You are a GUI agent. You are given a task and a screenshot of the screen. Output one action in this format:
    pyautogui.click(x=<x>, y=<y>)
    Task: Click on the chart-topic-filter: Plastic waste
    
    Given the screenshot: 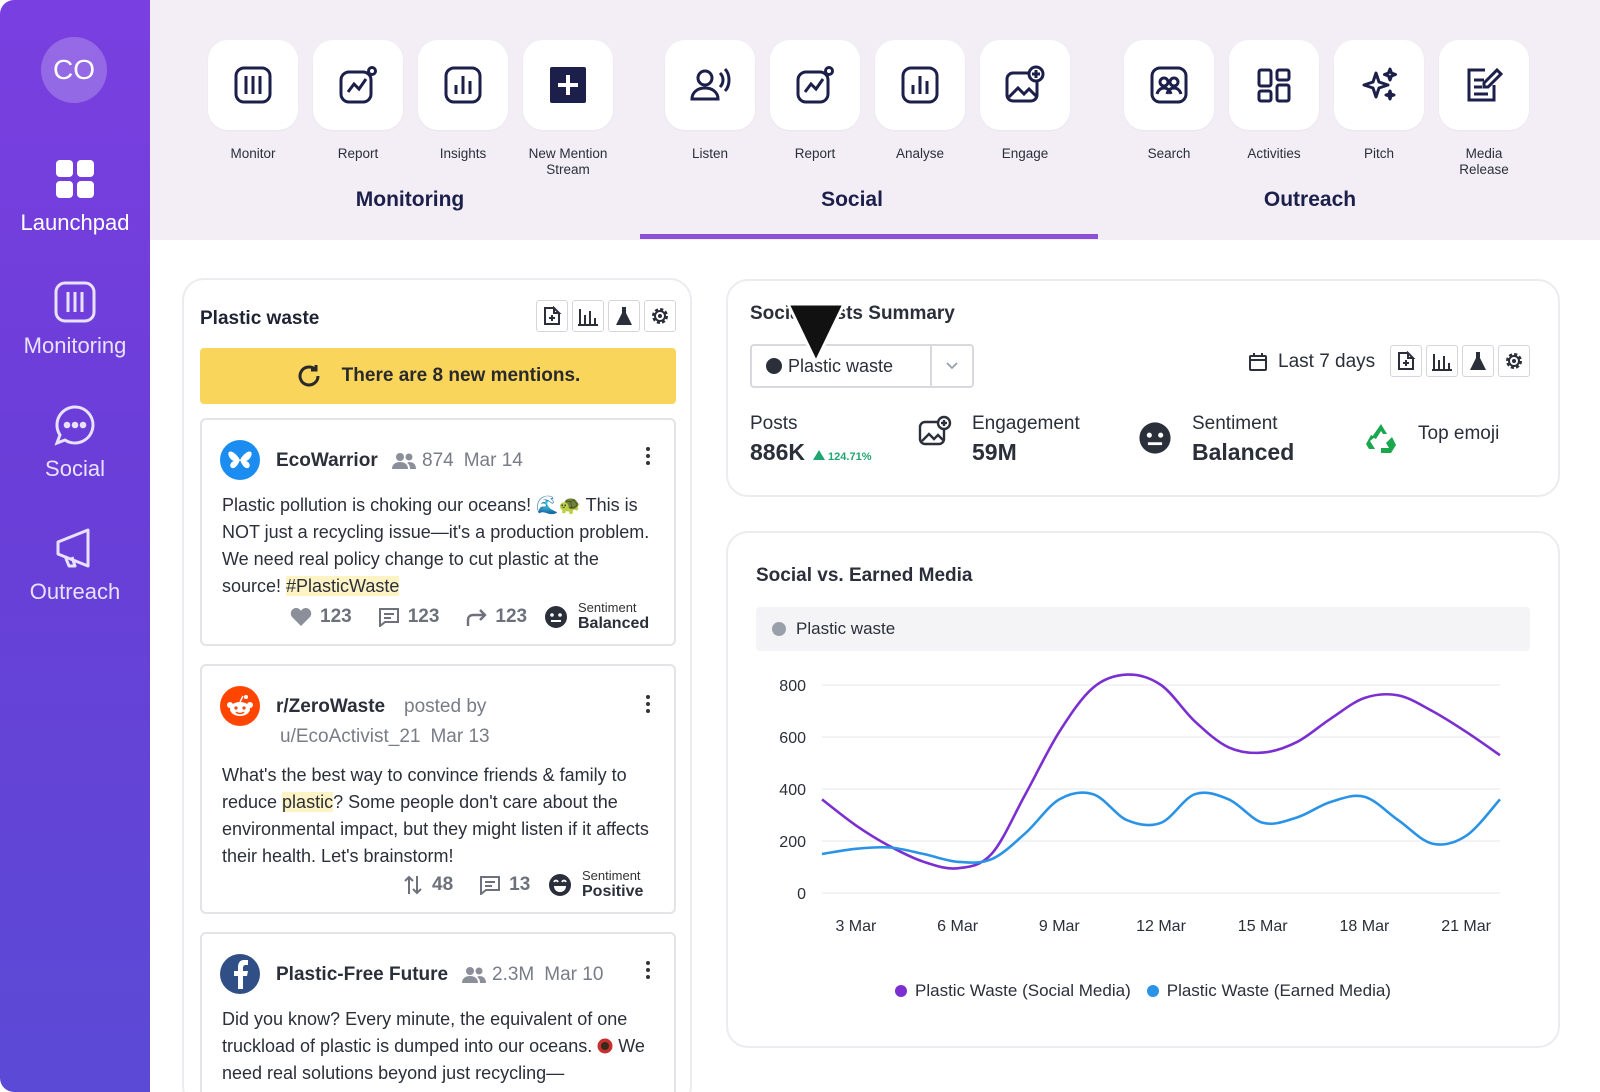 What is the action you would take?
    pyautogui.click(x=1143, y=629)
    